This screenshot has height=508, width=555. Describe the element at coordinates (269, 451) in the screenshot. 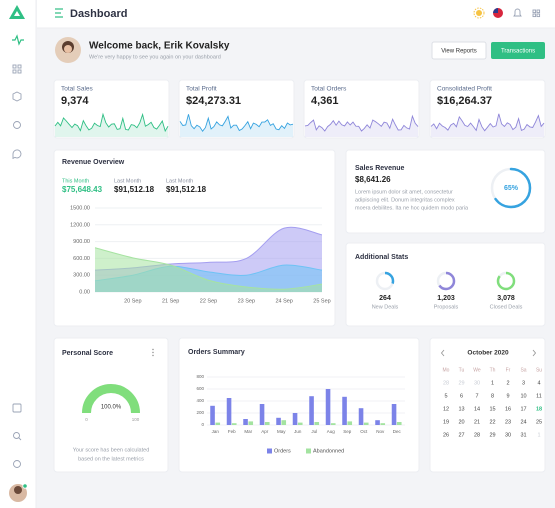

I see `legend-swatch` at that location.